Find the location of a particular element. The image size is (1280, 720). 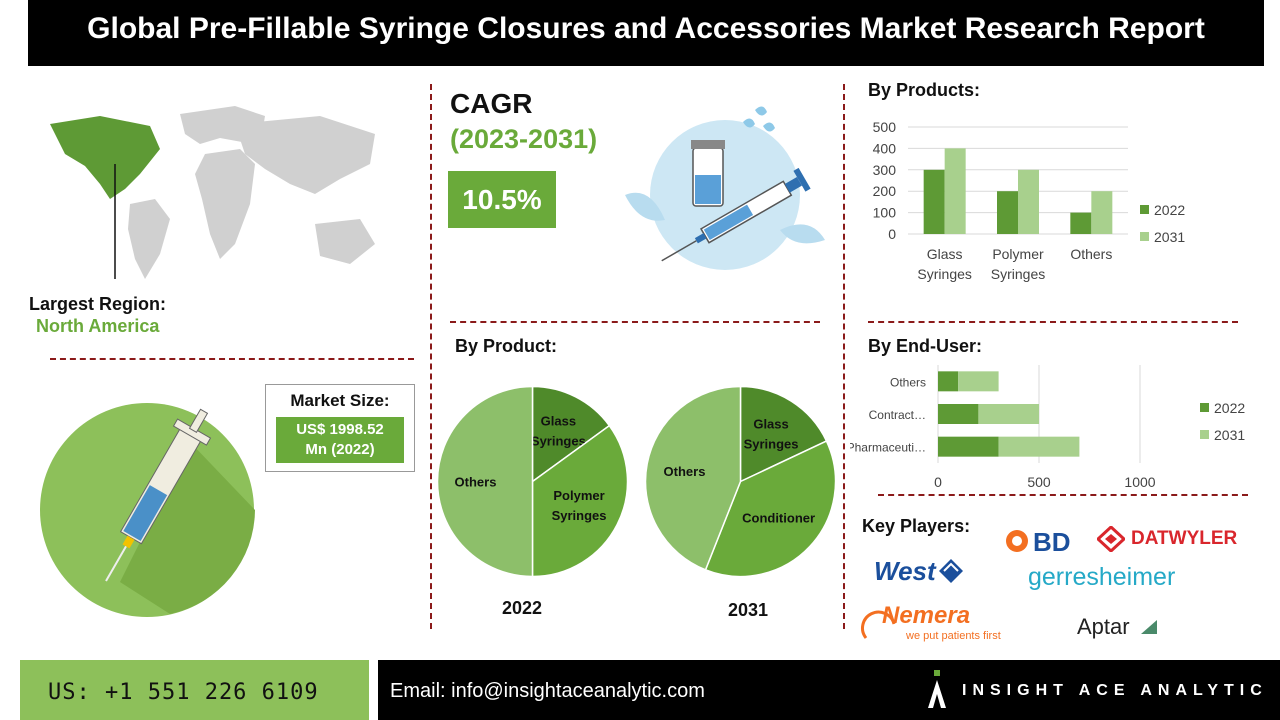

west-diamond-icon is located at coordinates (951, 571).